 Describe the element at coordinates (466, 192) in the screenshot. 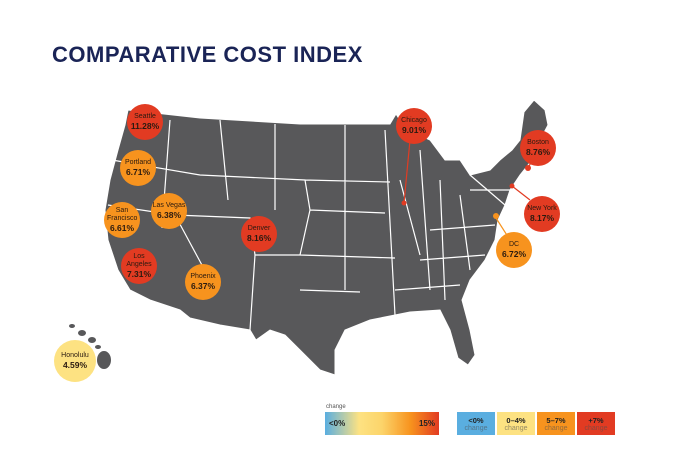

I see `city-markers` at that location.